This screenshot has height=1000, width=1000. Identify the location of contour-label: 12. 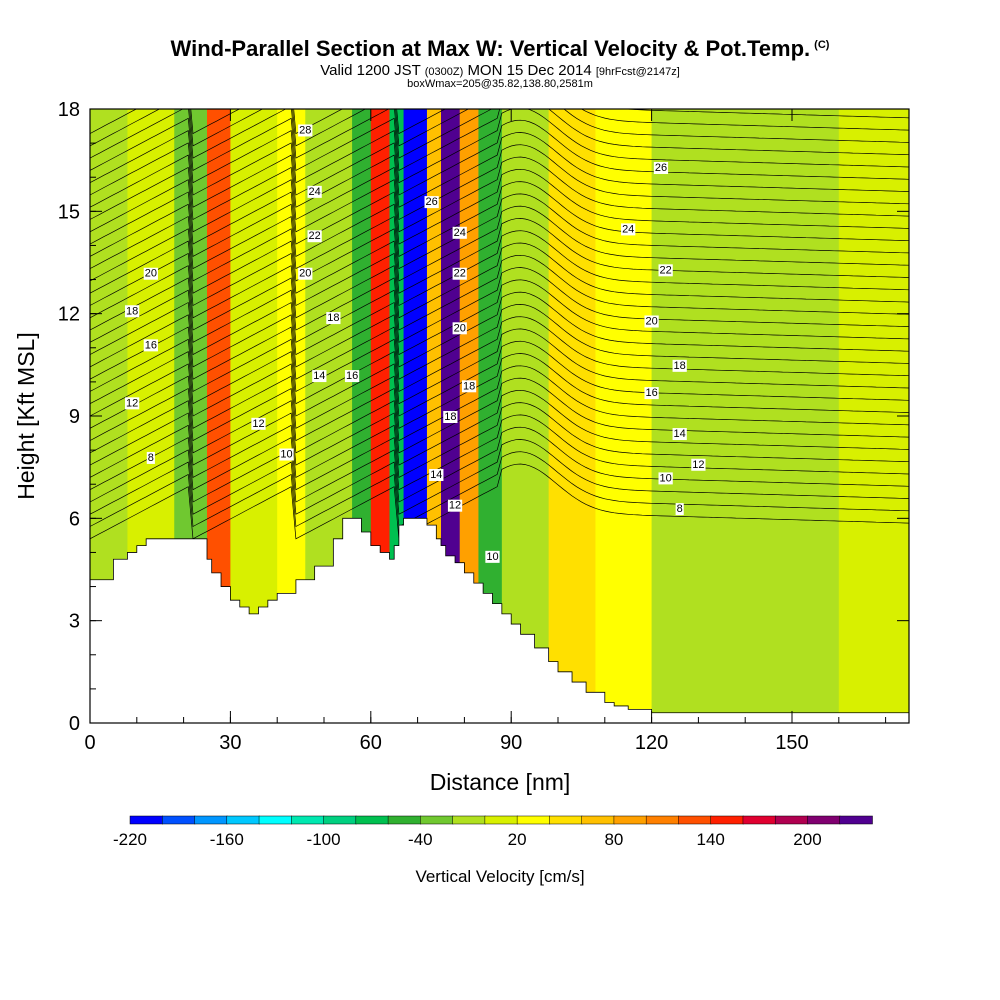
(258, 423).